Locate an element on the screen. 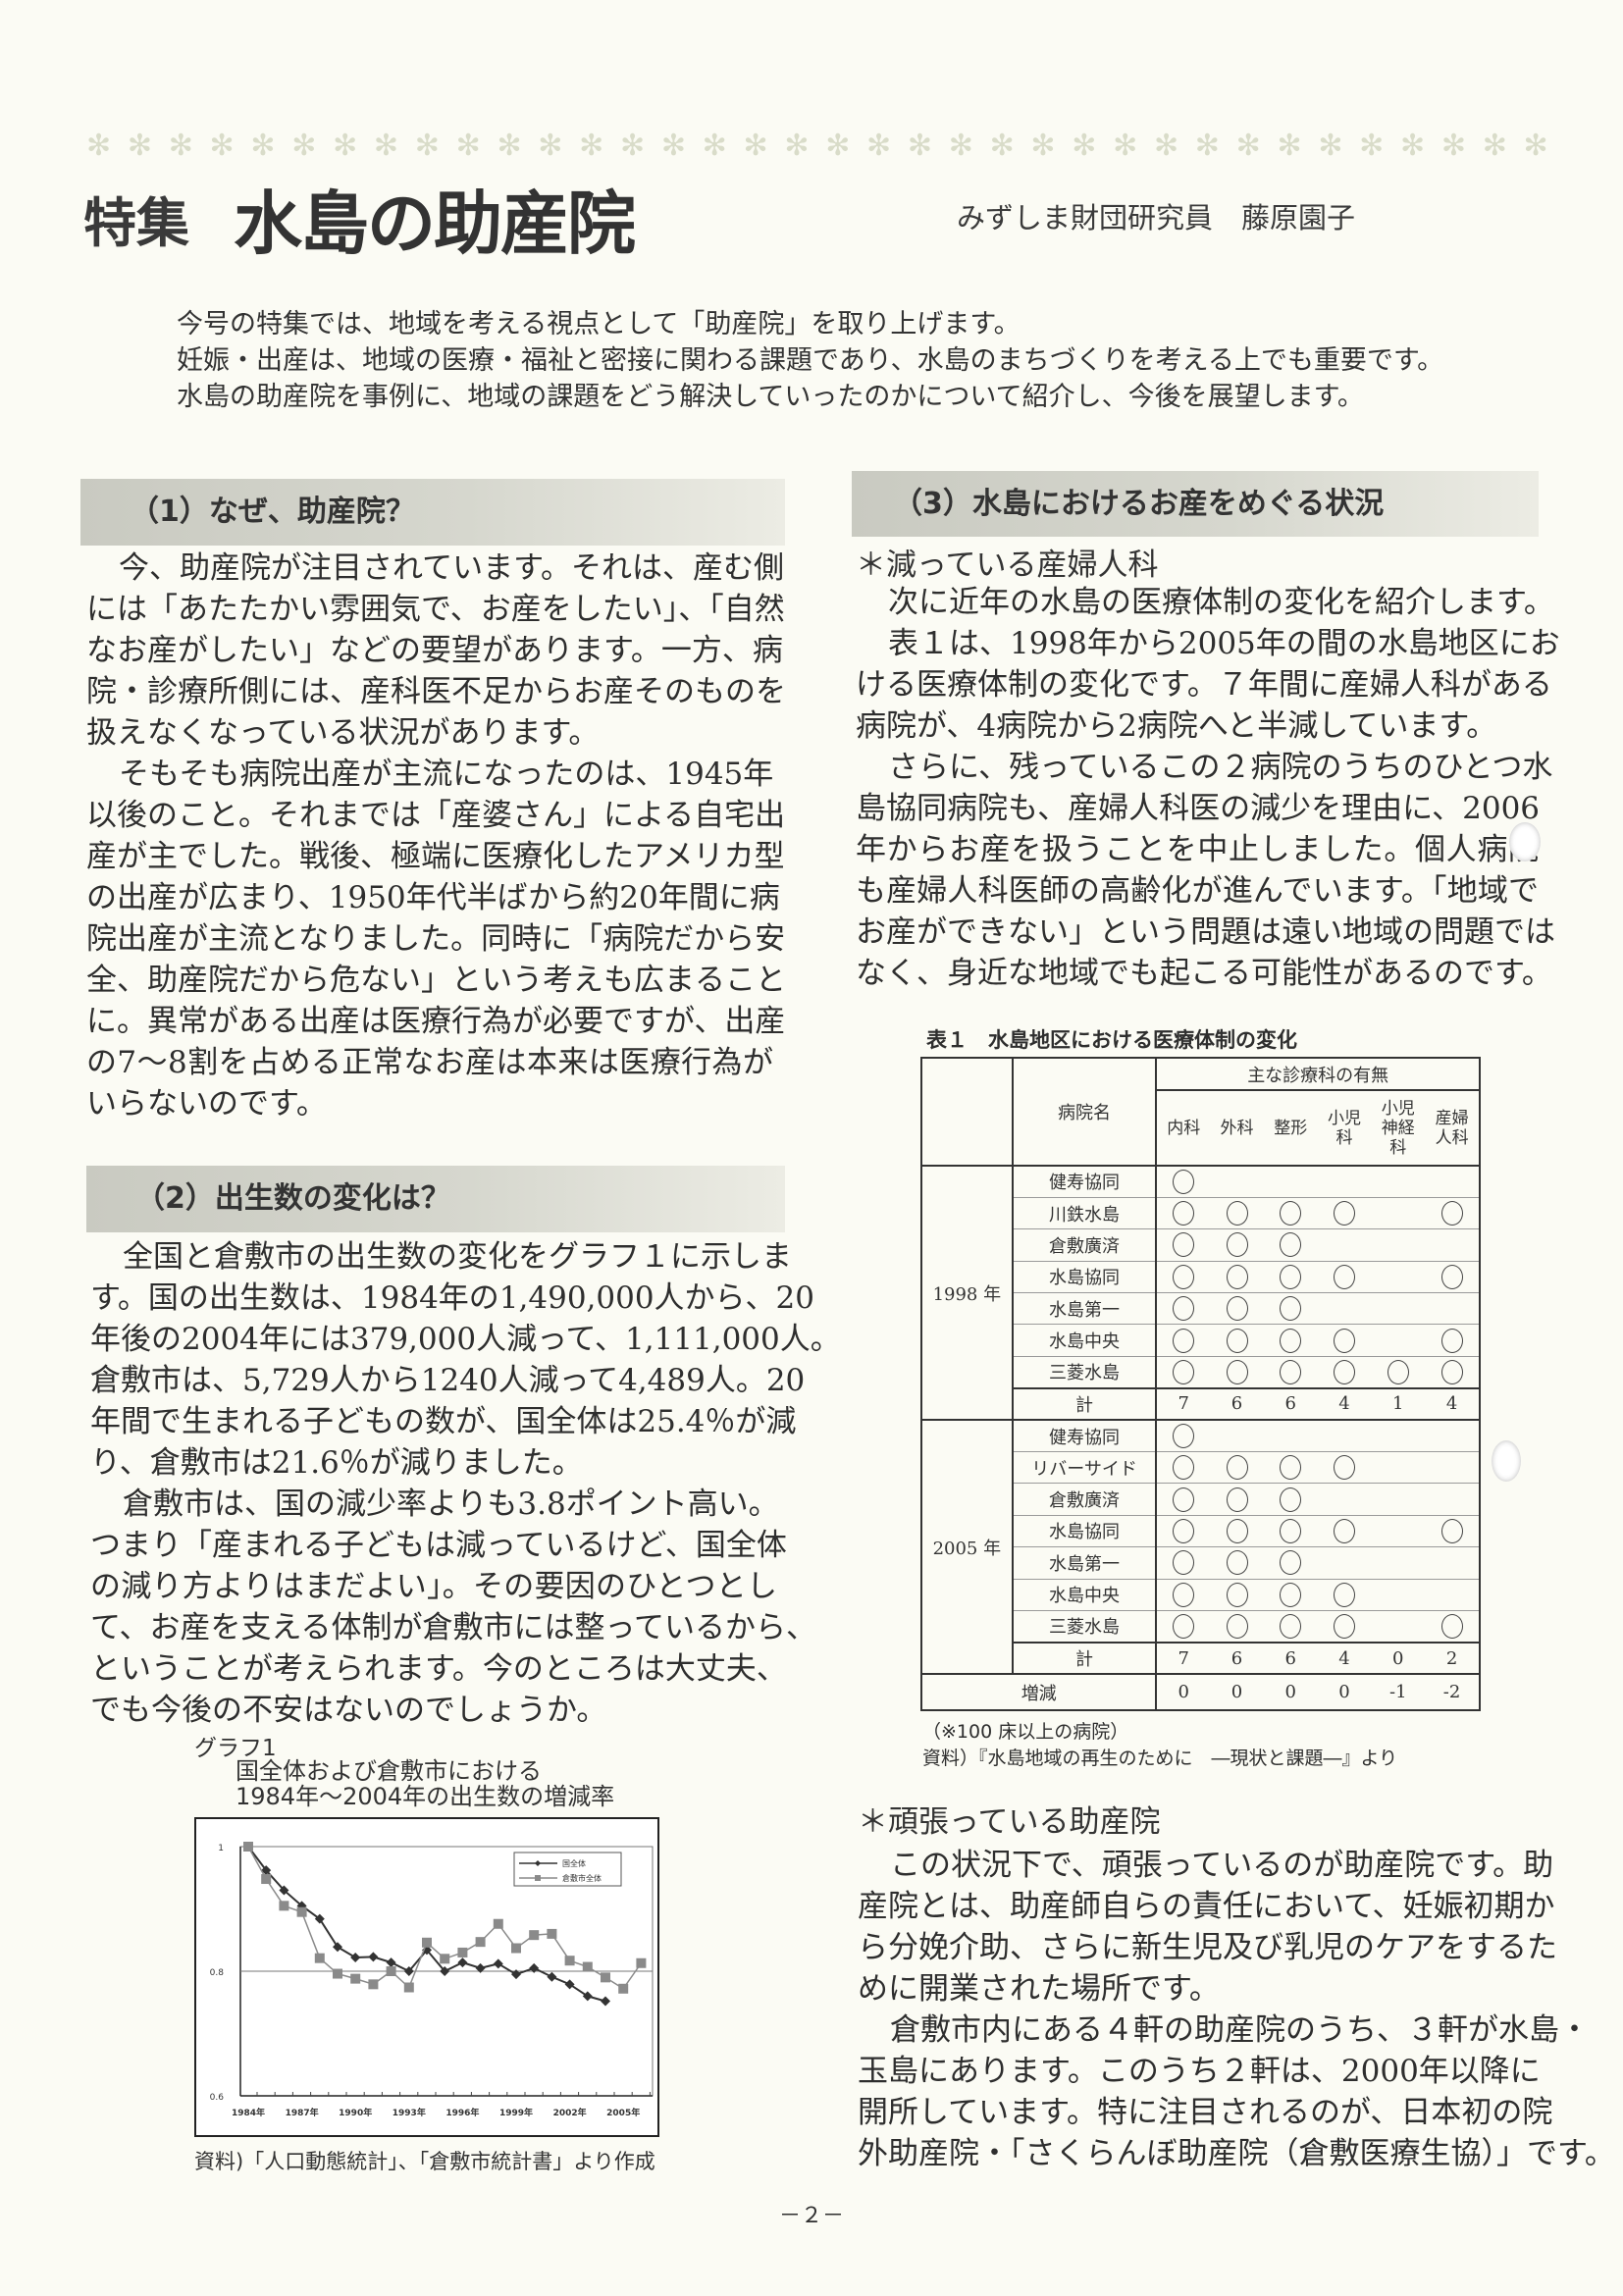  x-tick-label: 1999年 is located at coordinates (516, 2112).